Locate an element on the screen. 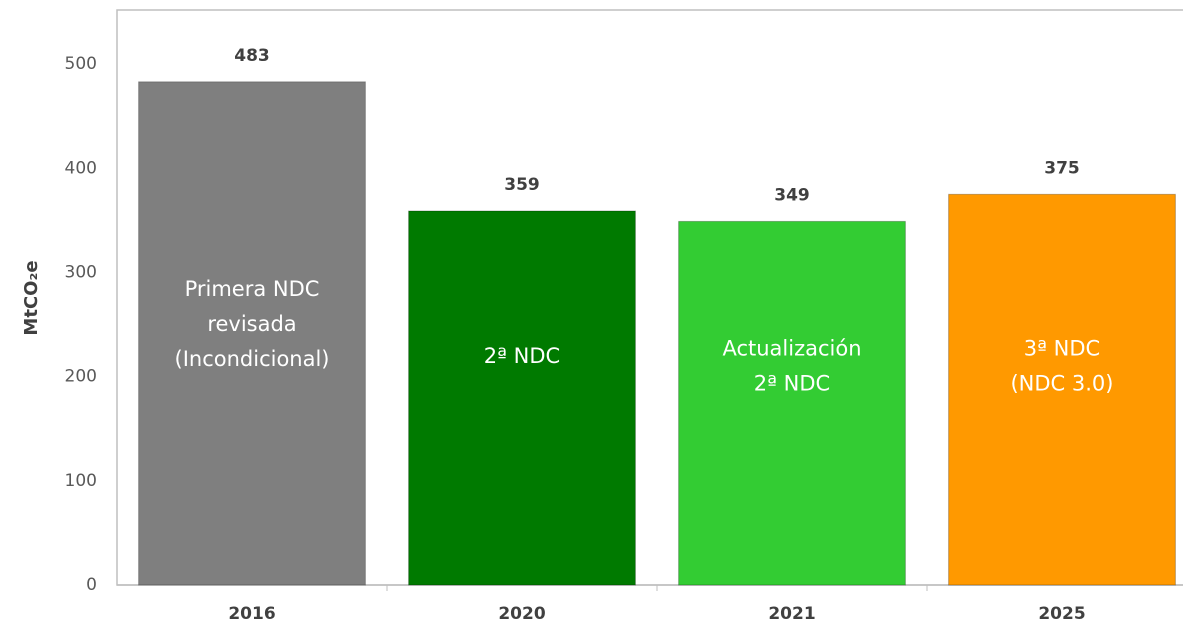 This screenshot has height=623, width=1183. bar-label: Actualización is located at coordinates (791, 349).